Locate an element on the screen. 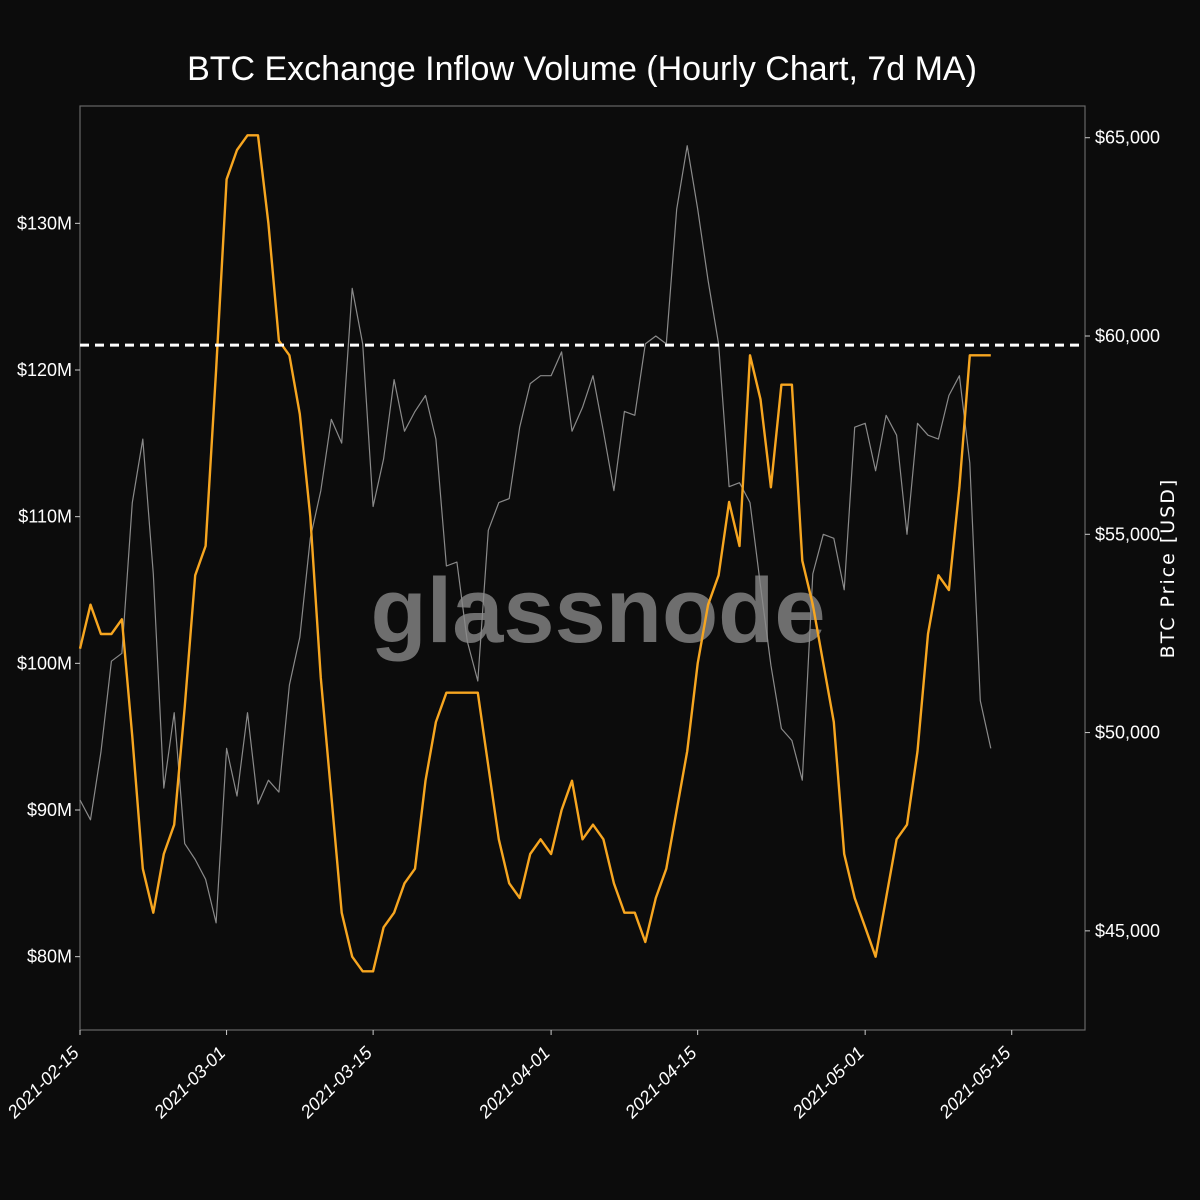 This screenshot has height=1200, width=1200. right-axis-ticks: $45,000 $50,000 $55,000 $60,000 $65,000 is located at coordinates (1122, 534).